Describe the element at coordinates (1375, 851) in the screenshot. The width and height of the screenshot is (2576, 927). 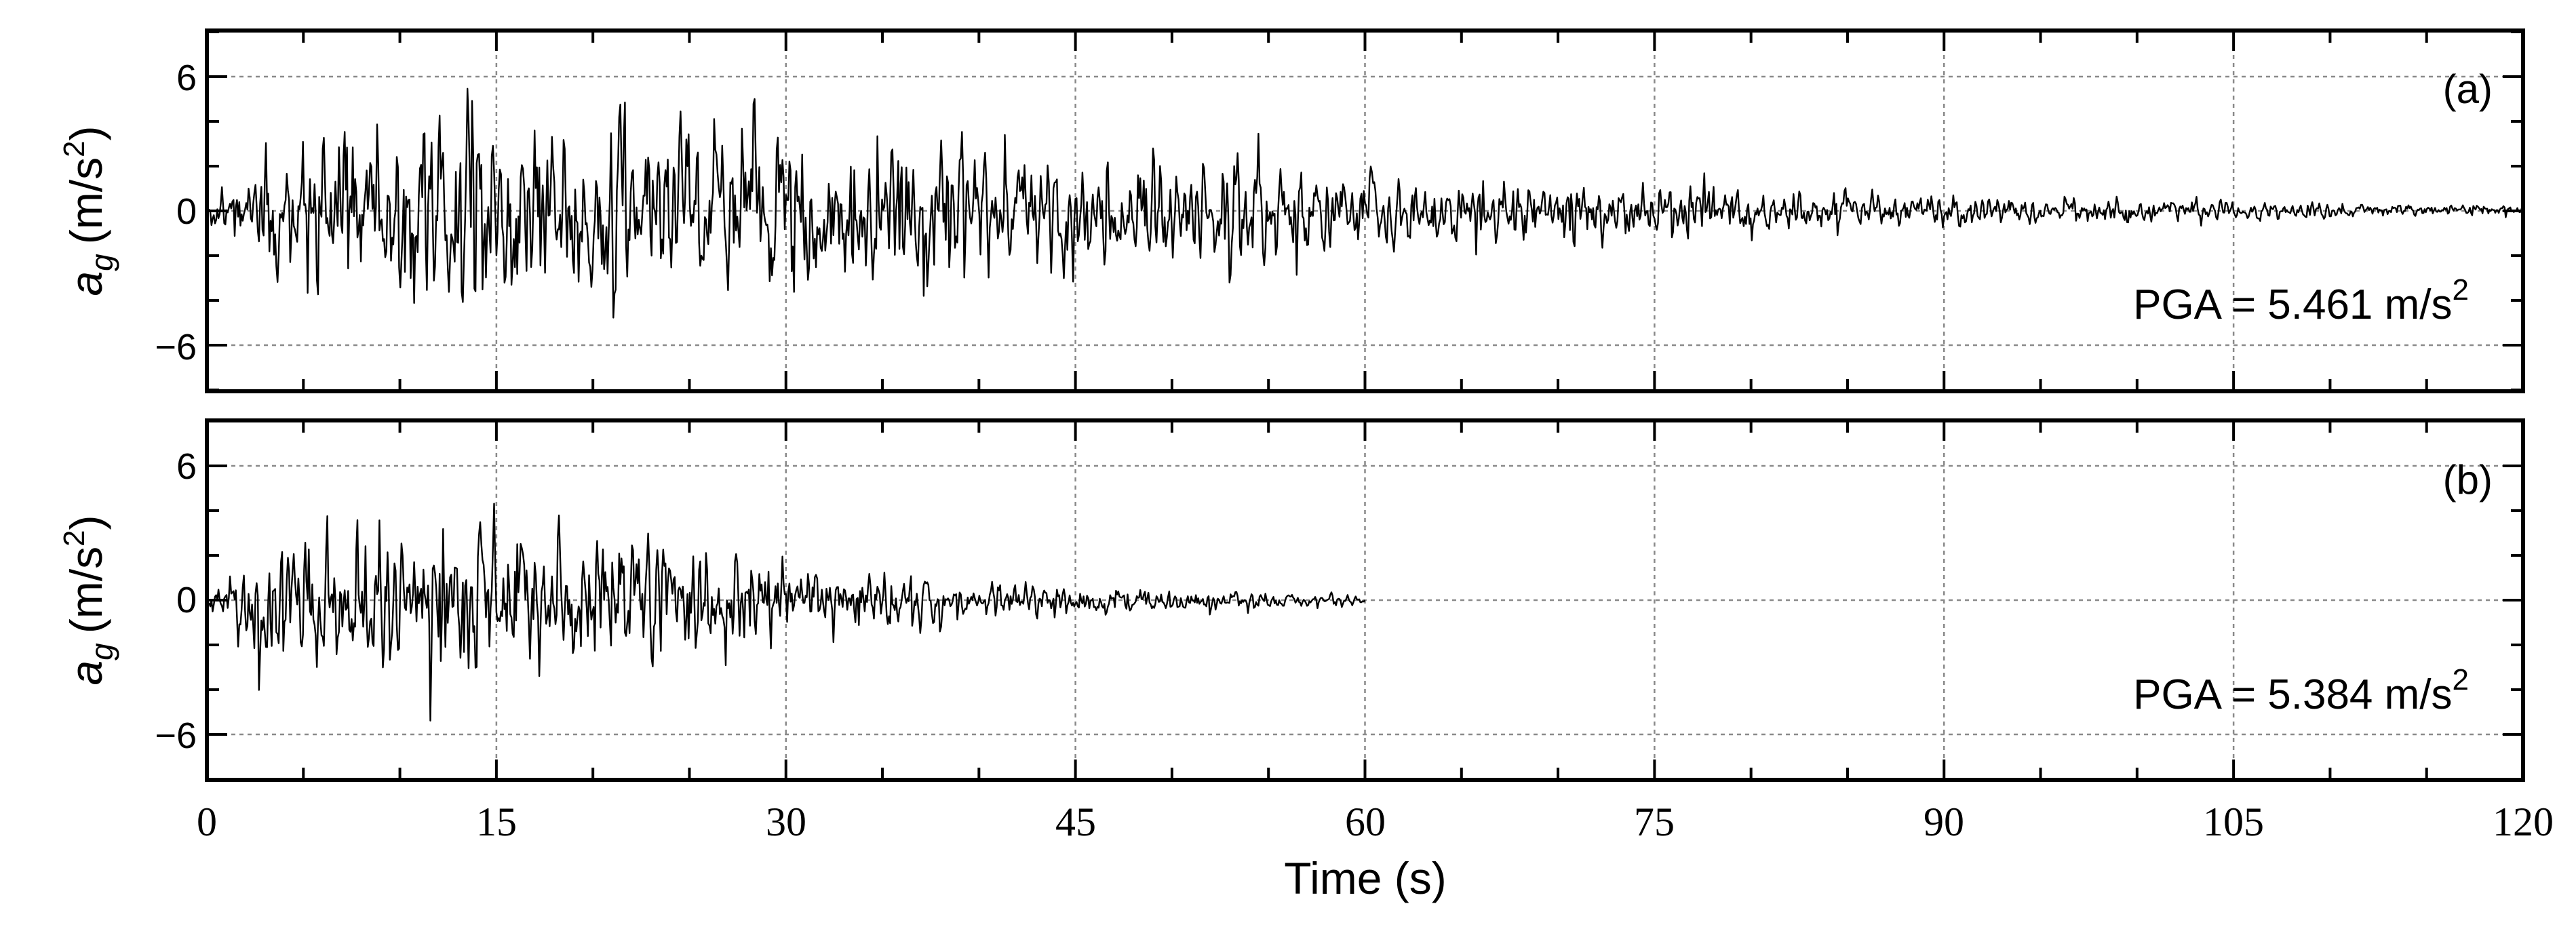
I see `x-axis: 0 15 30 45 60 75 90 105 120 Time (s)` at that location.